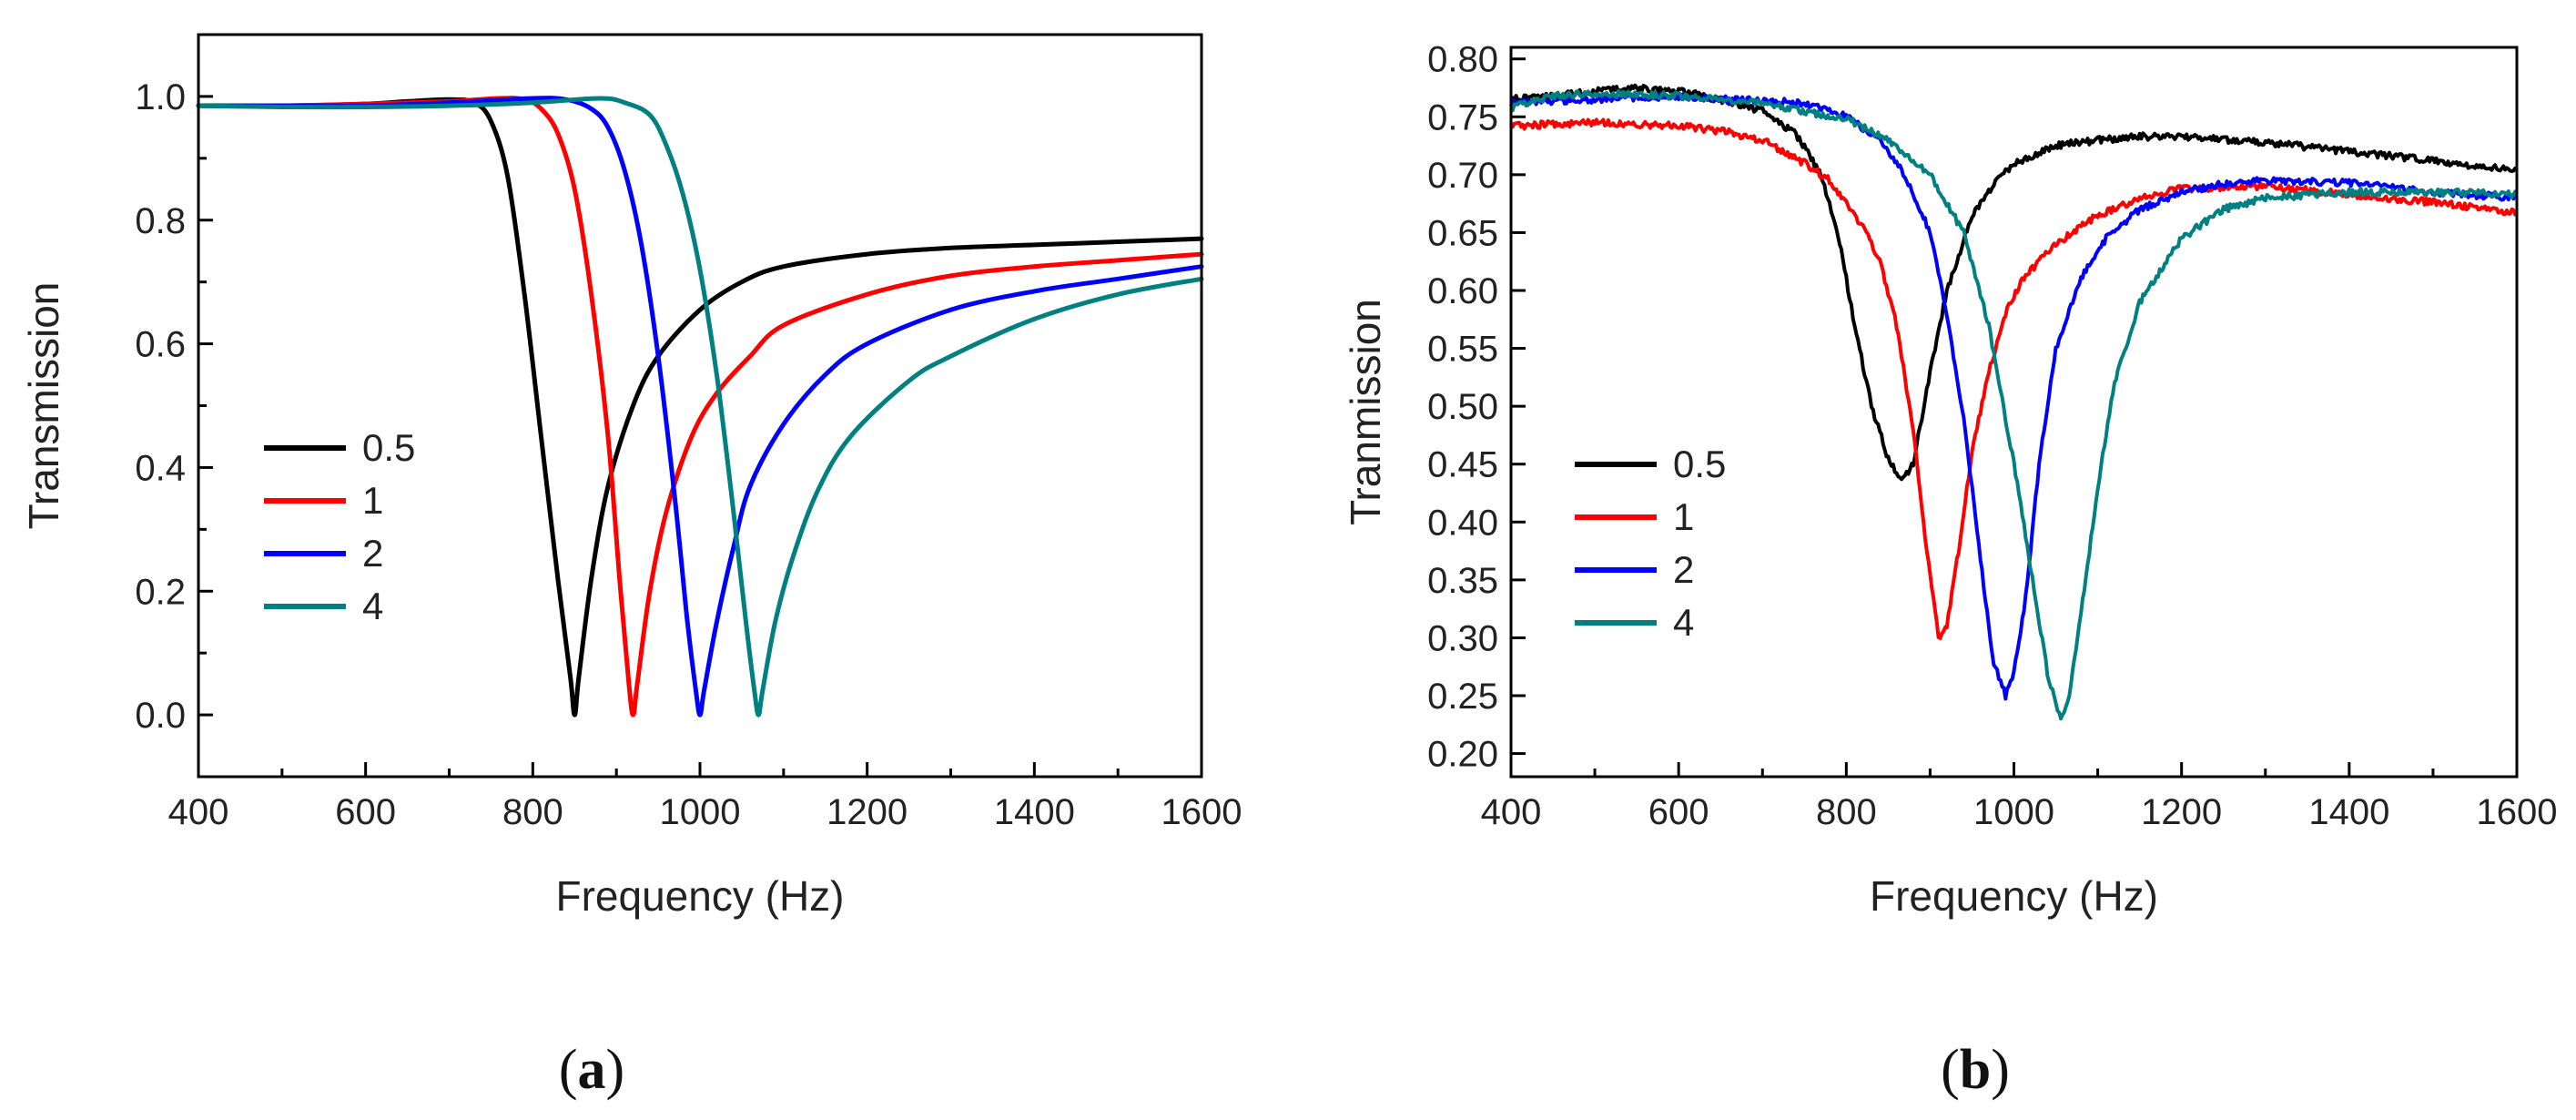 This screenshot has width=2576, height=1120. I want to click on y-tick-label-b: 0.75, so click(1462, 117).